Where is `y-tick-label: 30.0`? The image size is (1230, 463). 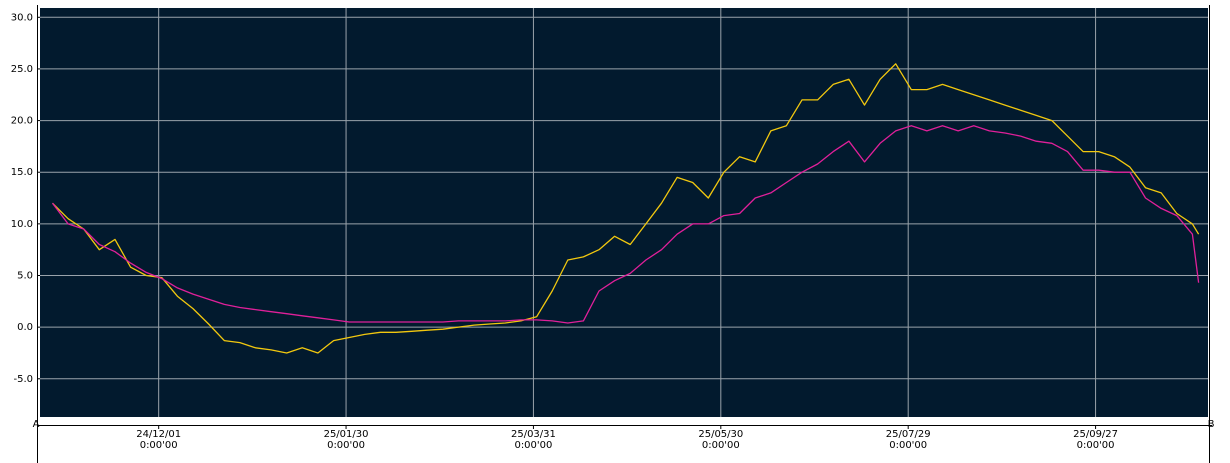
y-tick-label: 30.0 is located at coordinates (22, 17).